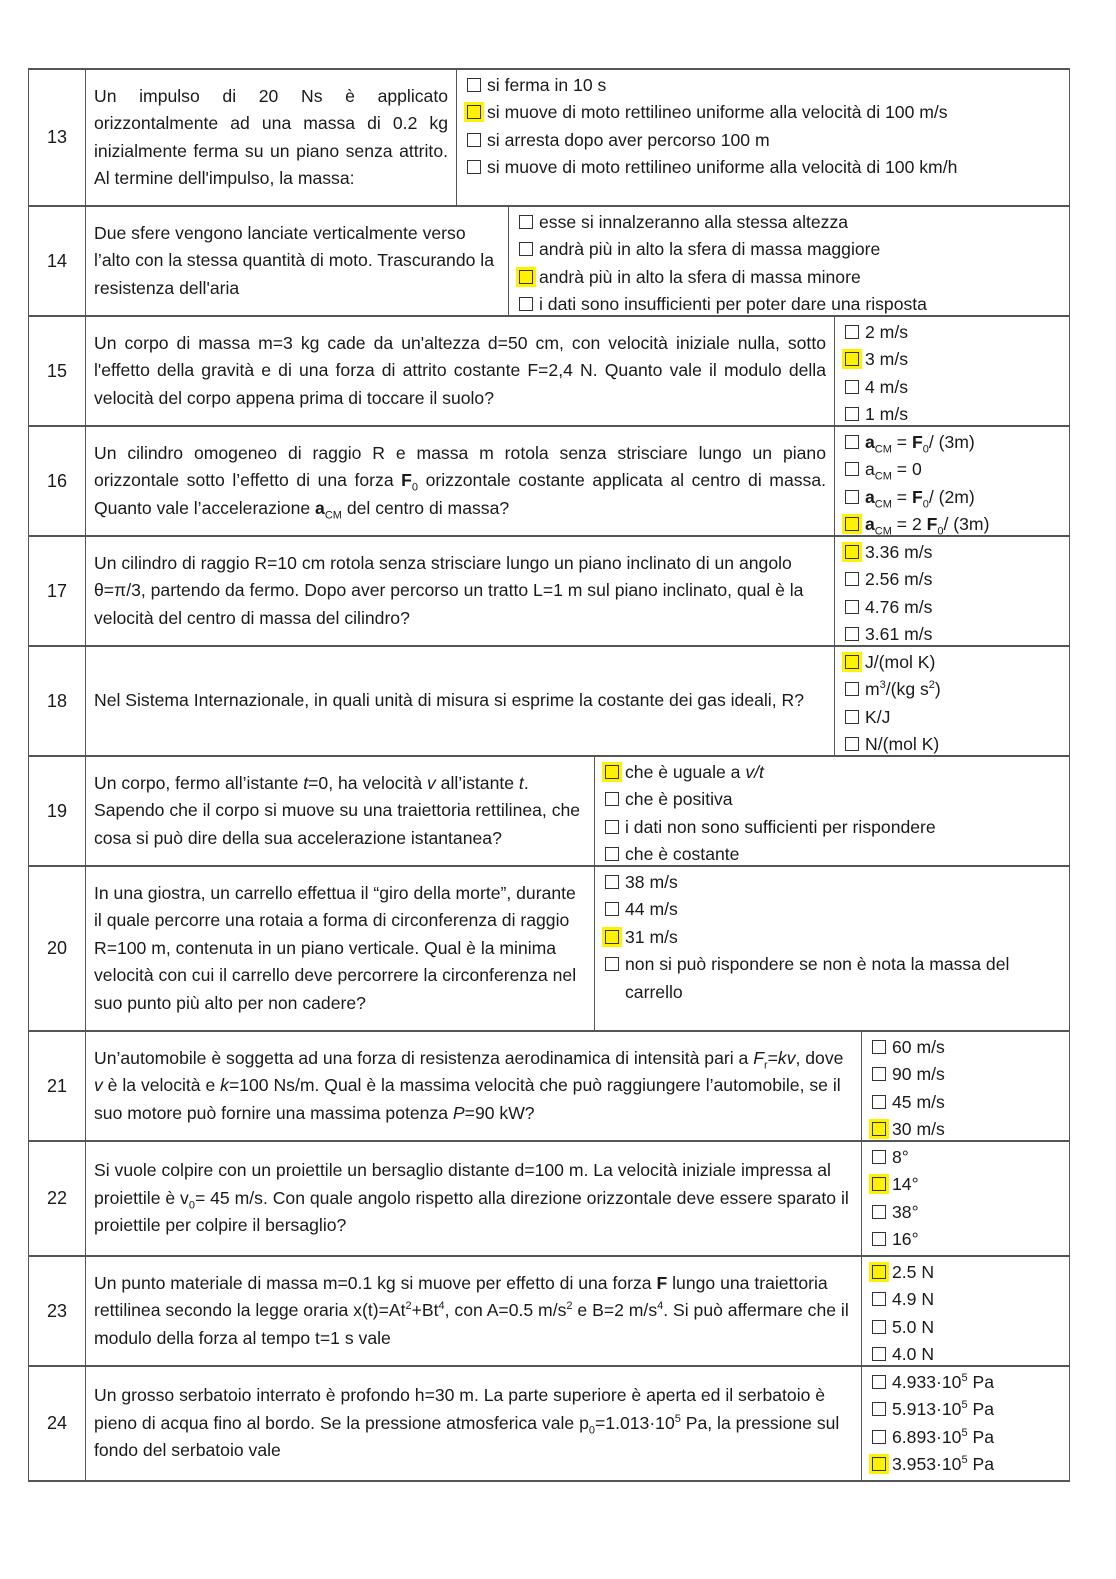 The image size is (1116, 1579). What do you see at coordinates (966, 1239) in the screenshot?
I see `answer-option: 16°` at bounding box center [966, 1239].